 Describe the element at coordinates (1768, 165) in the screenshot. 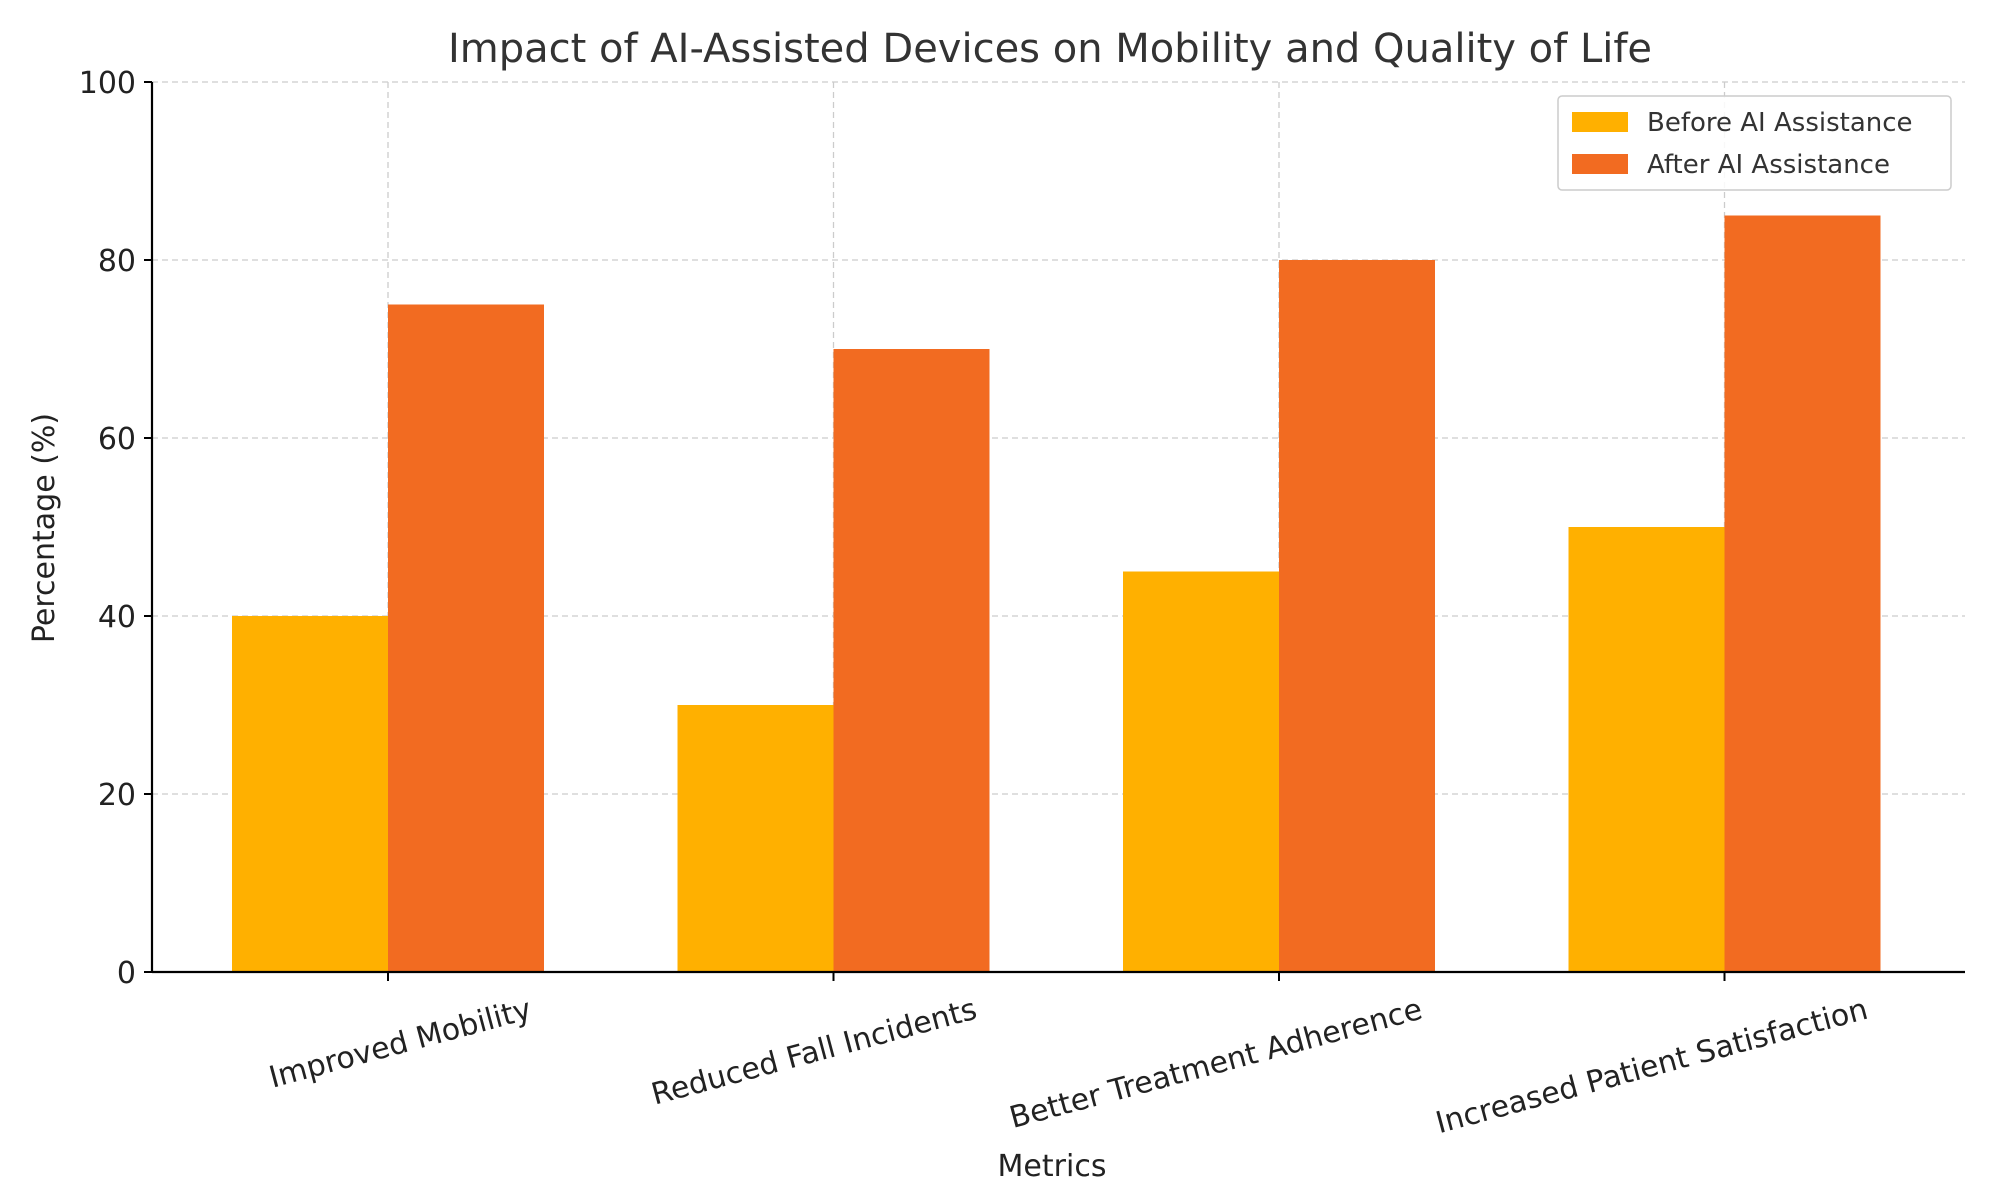

I see `legend-label-after: After AI Assistance` at that location.